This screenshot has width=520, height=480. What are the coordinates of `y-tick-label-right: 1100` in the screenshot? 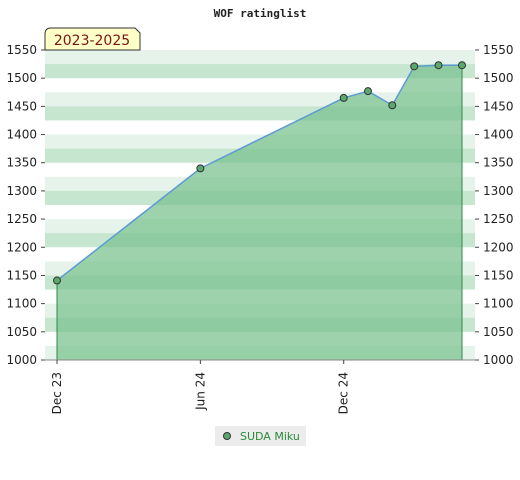 It's located at (498, 304).